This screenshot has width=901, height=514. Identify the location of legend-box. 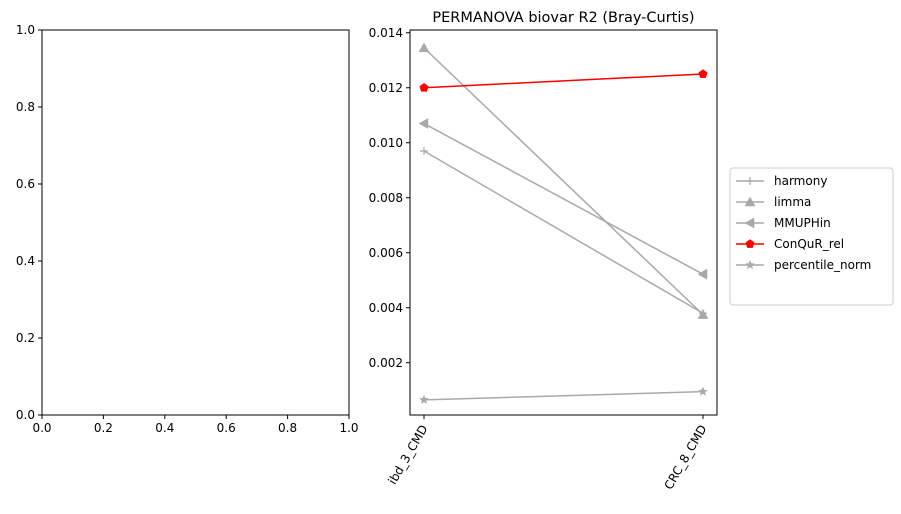
(811, 236).